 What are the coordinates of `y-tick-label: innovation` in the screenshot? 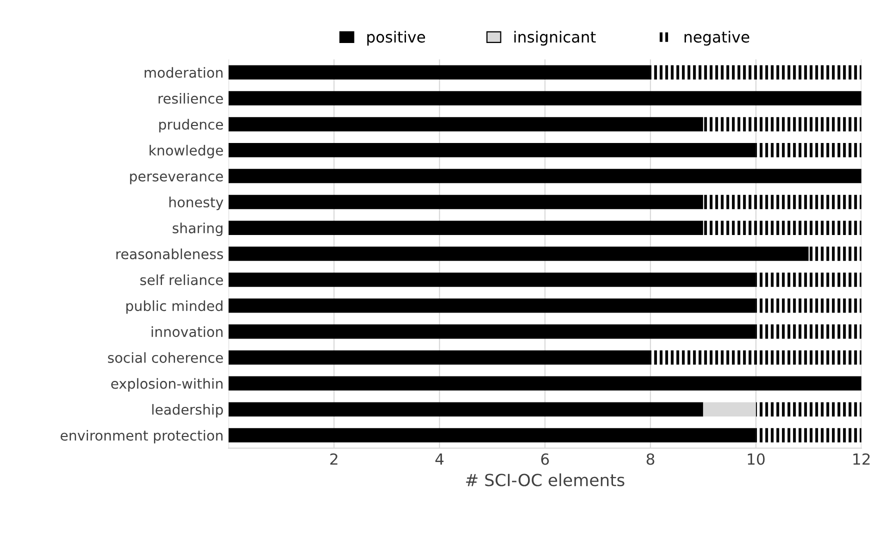 It's located at (187, 332).